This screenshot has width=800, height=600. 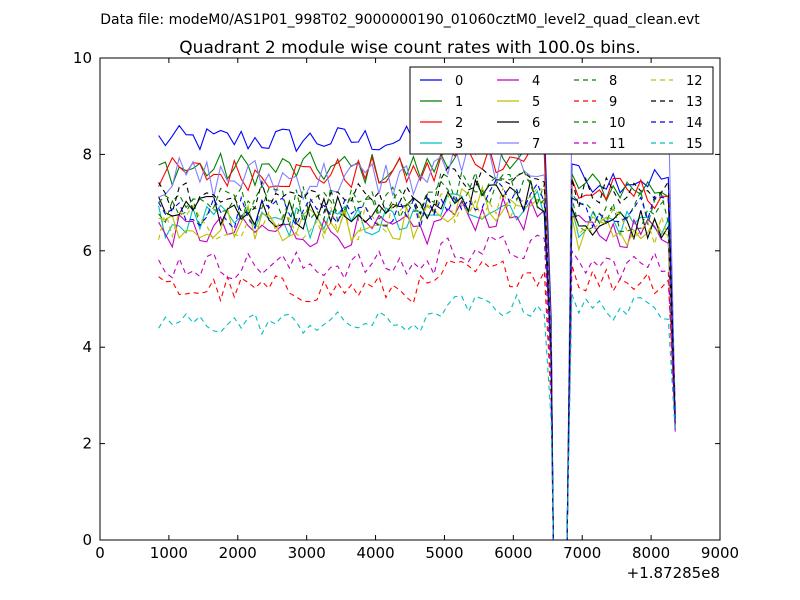 What do you see at coordinates (375, 553) in the screenshot?
I see `x-tick-label: 4000` at bounding box center [375, 553].